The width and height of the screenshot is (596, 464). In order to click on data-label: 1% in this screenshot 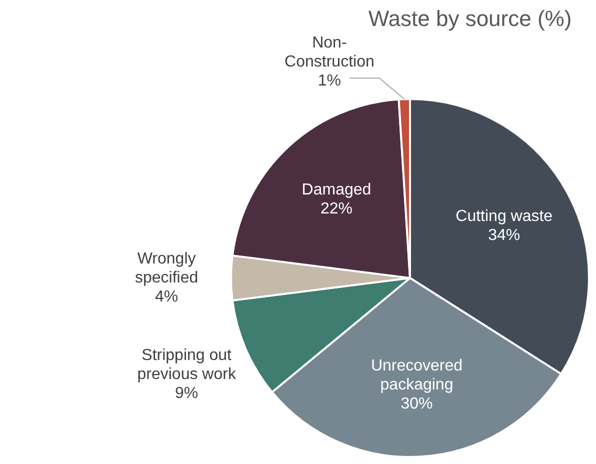, I will do `click(330, 81)`.